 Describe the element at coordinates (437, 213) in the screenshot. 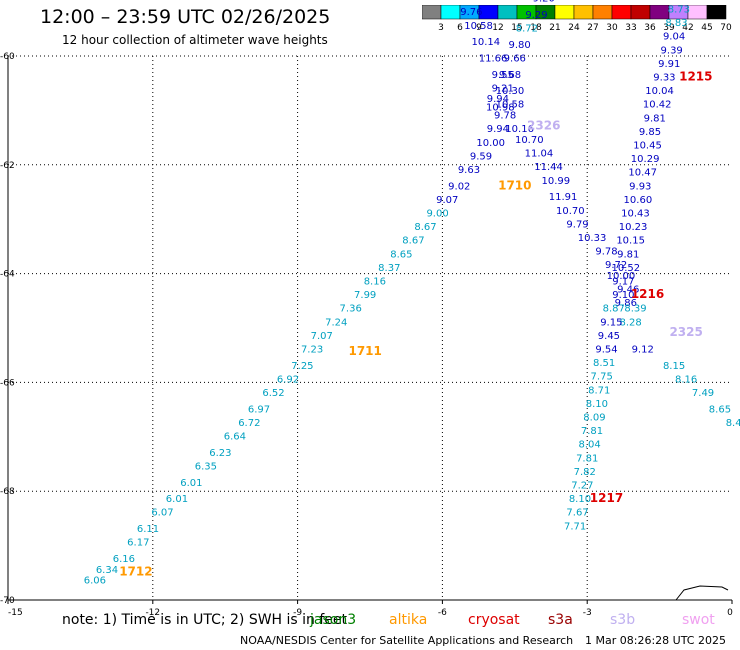

I see `wave-height-value: 9.00` at that location.